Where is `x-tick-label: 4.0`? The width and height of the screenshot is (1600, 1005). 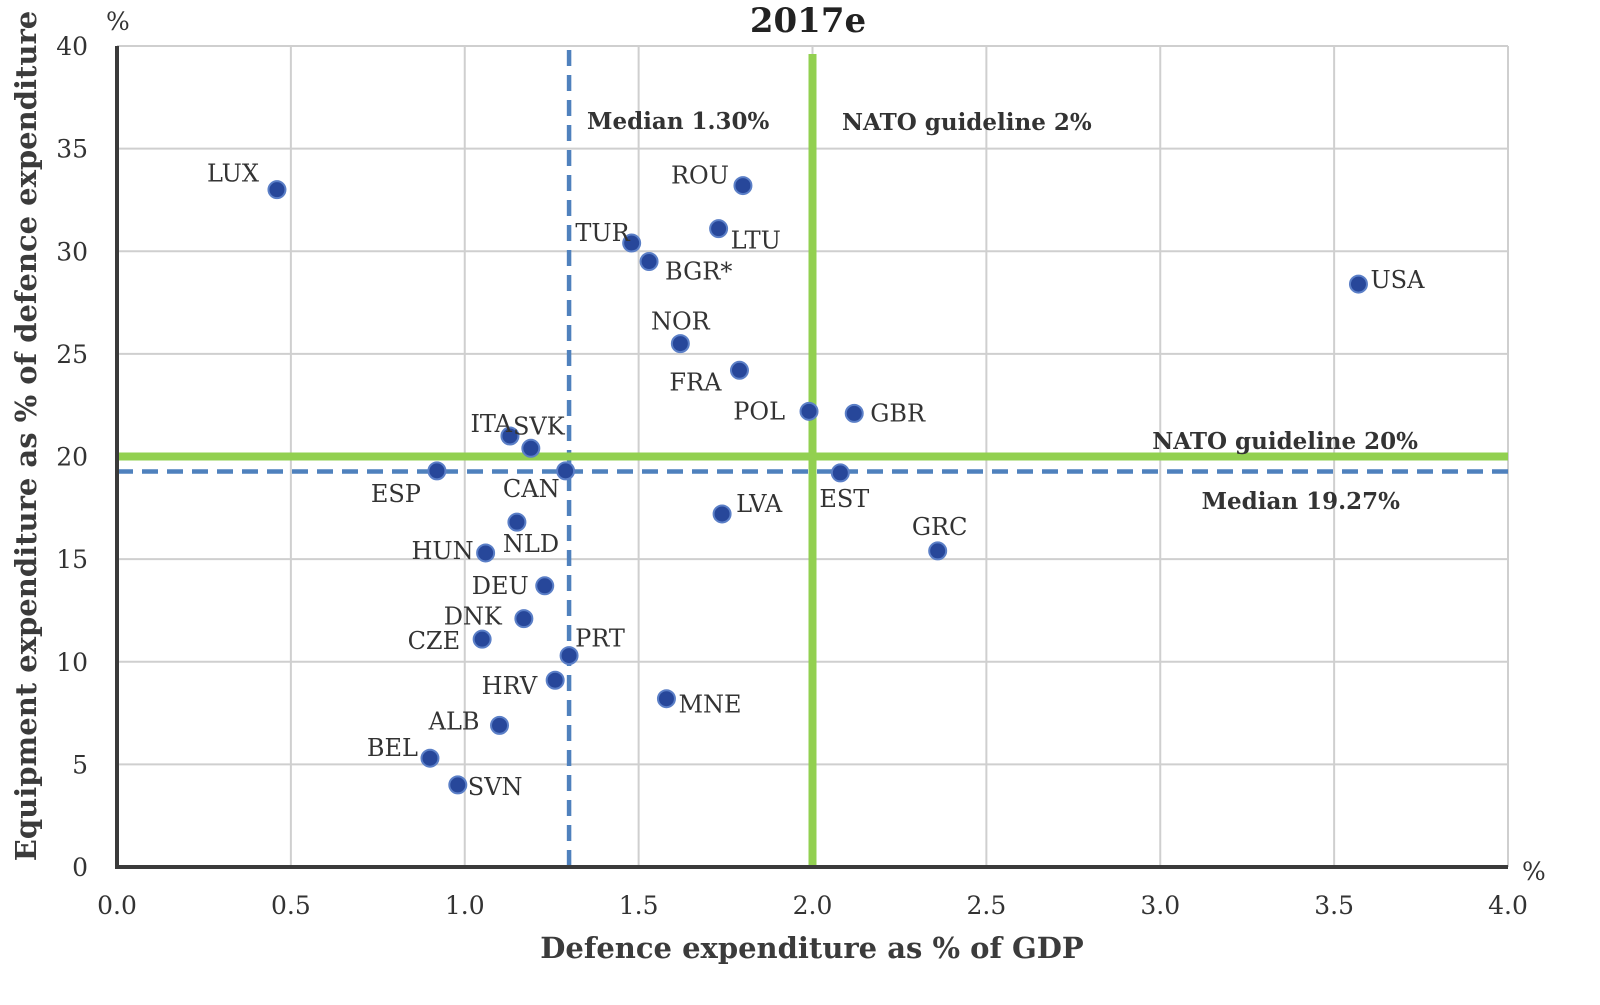 x-tick-label: 4.0 is located at coordinates (1508, 905).